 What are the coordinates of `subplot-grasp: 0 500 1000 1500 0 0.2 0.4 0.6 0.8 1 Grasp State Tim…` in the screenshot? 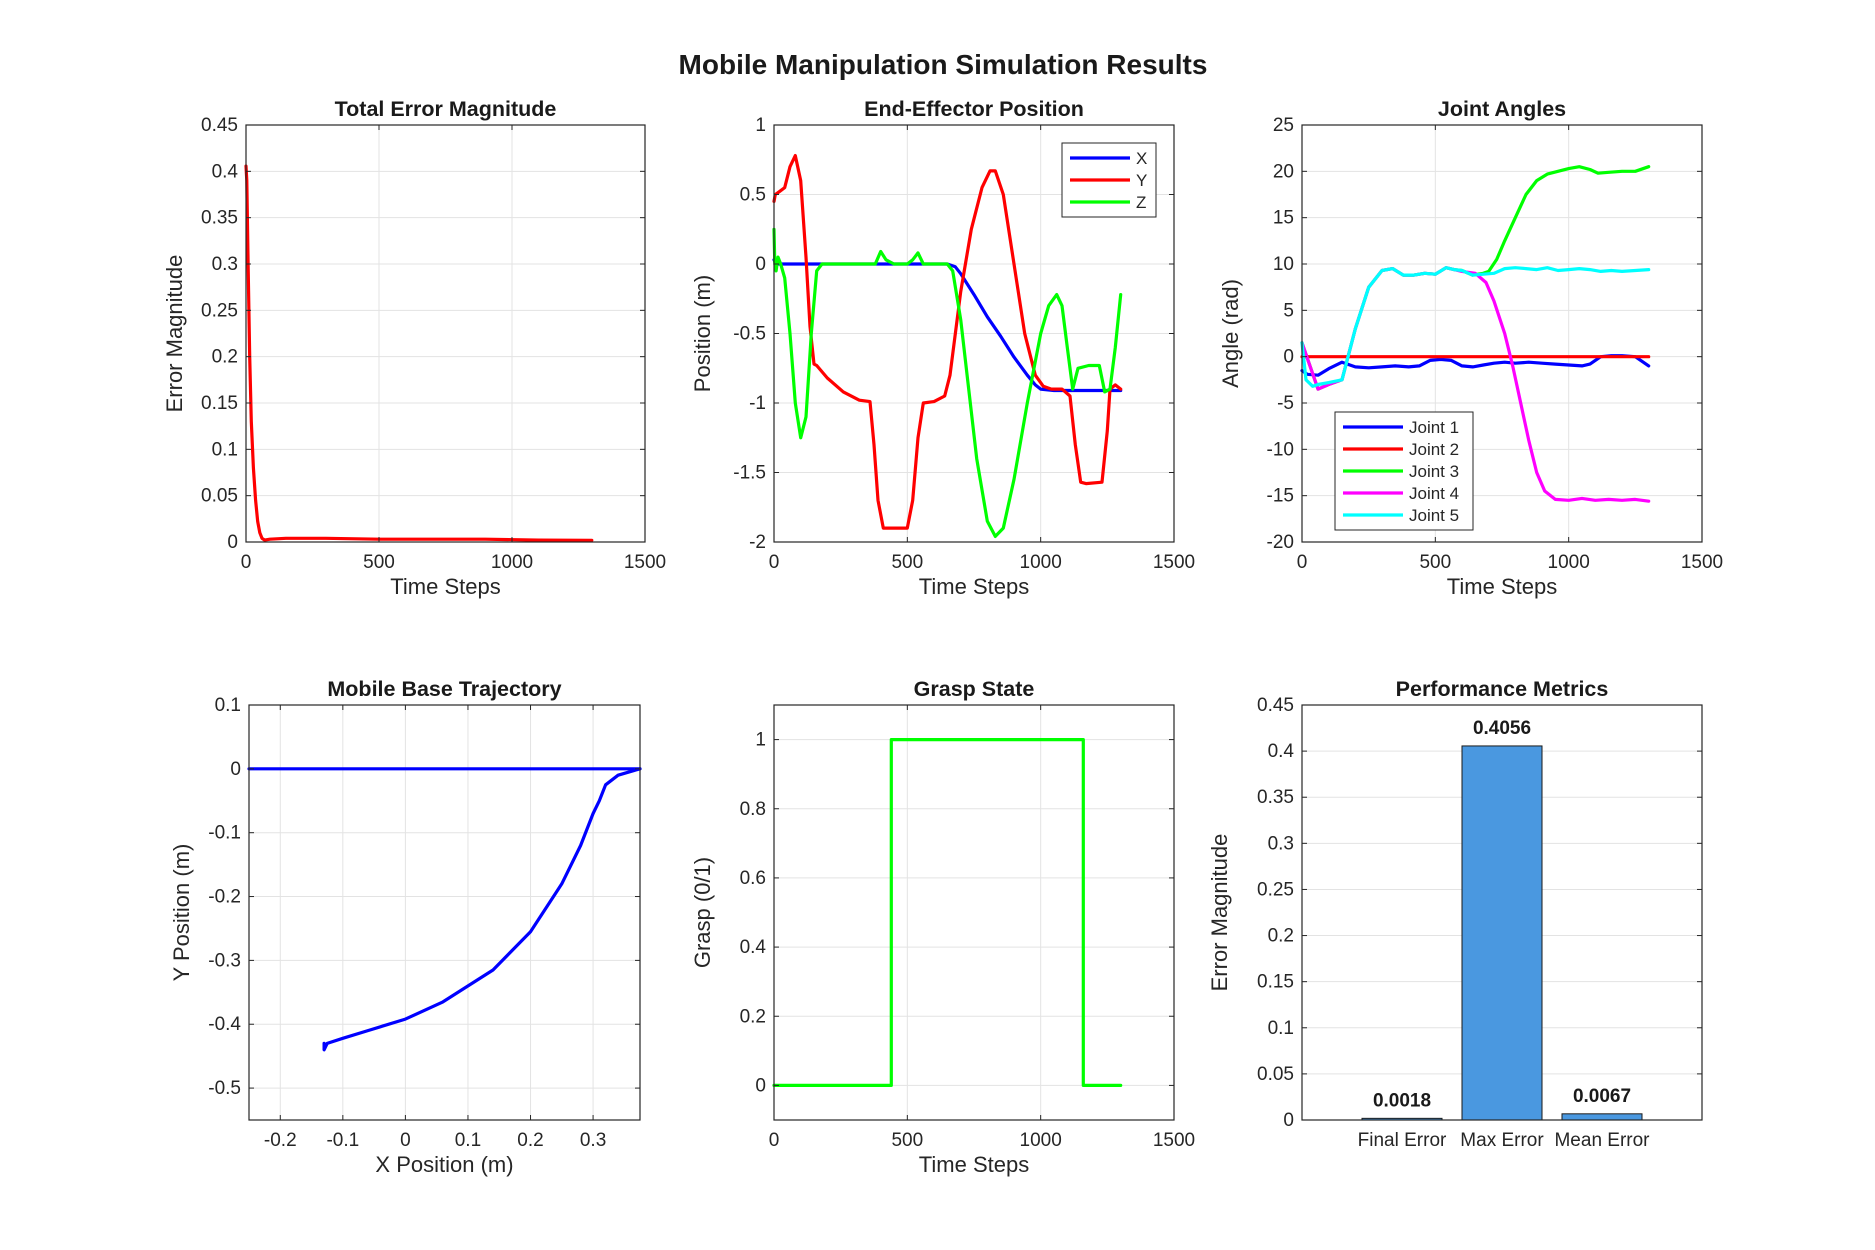 It's located at (942, 927).